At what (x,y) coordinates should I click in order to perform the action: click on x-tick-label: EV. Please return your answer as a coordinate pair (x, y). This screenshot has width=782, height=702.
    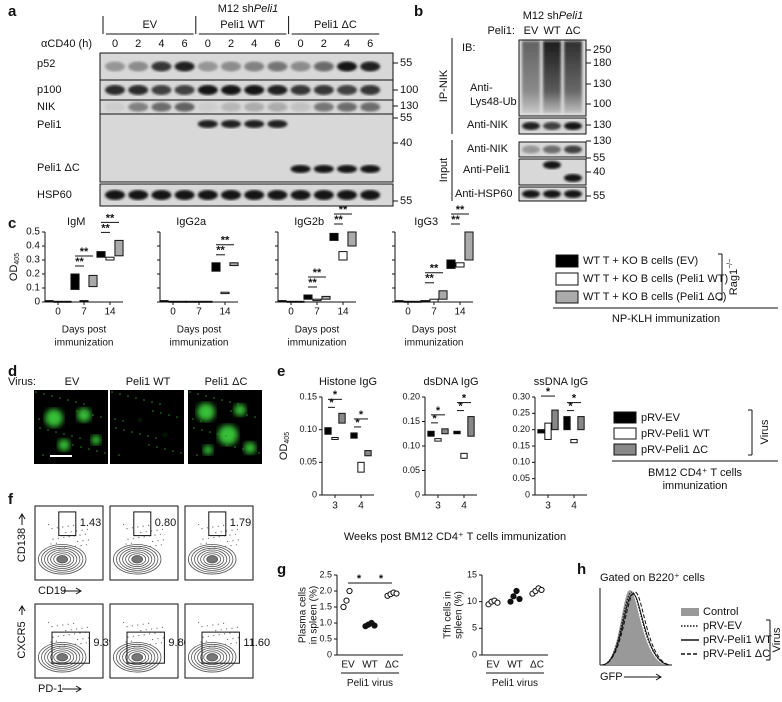
    Looking at the image, I should click on (493, 665).